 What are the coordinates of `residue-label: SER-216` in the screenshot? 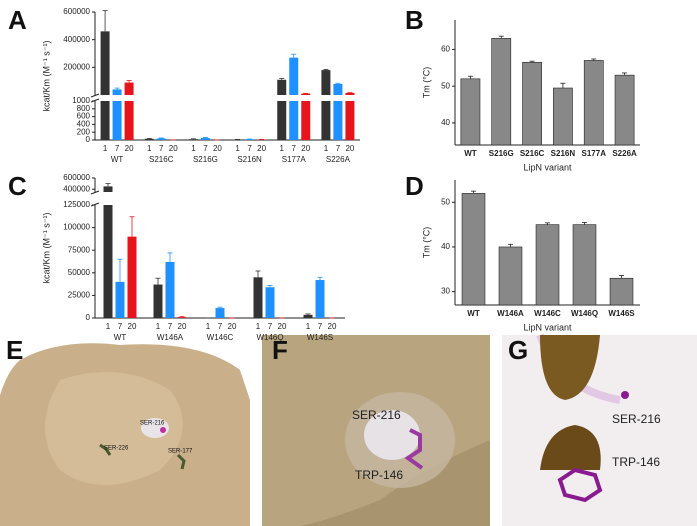 It's located at (152, 424).